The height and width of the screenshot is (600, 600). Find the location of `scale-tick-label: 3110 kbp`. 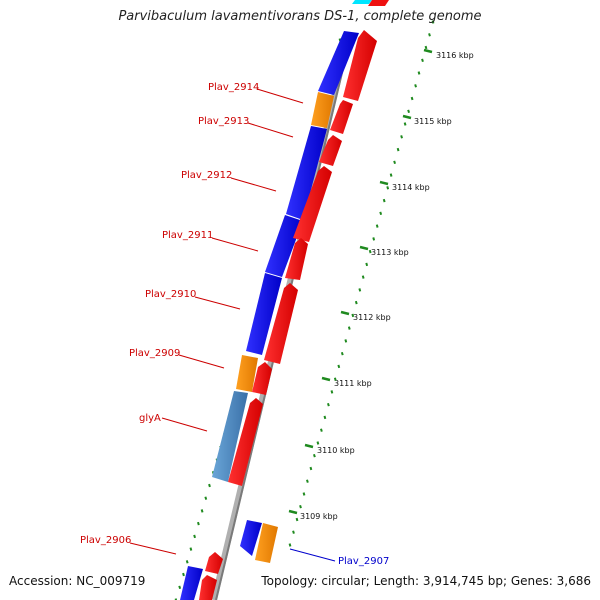

scale-tick-label: 3110 kbp is located at coordinates (336, 450).